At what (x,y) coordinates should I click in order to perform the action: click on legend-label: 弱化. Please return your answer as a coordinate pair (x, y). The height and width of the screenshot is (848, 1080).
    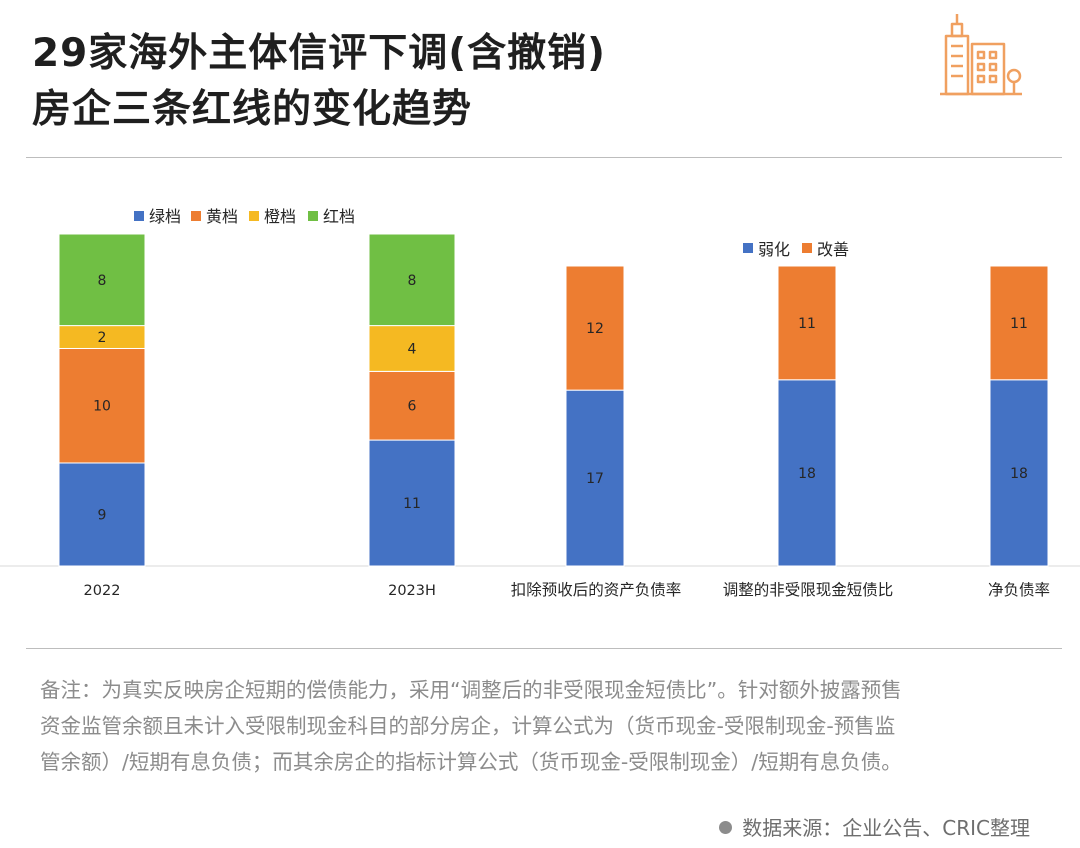
    Looking at the image, I should click on (774, 249).